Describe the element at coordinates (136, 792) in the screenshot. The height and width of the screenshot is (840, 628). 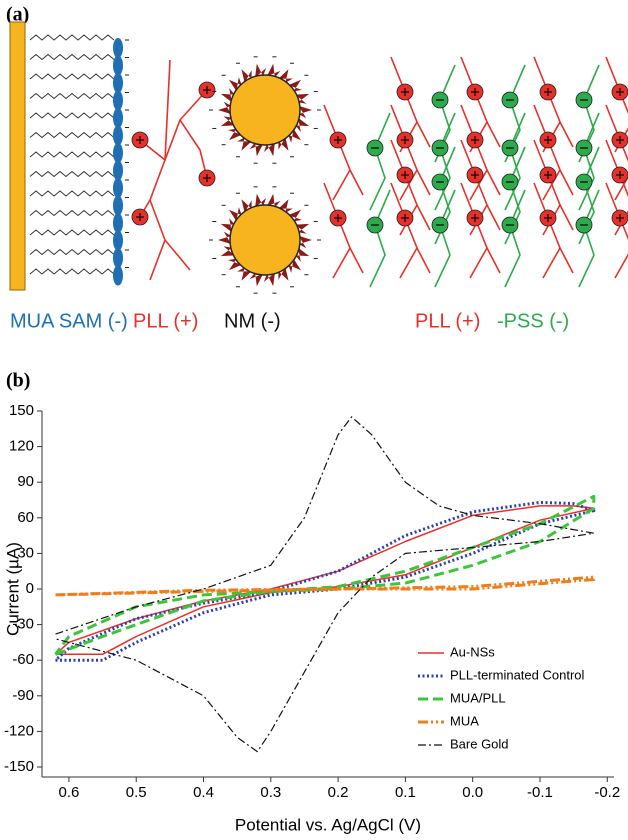
I see `x-tick-label: 0.5` at that location.